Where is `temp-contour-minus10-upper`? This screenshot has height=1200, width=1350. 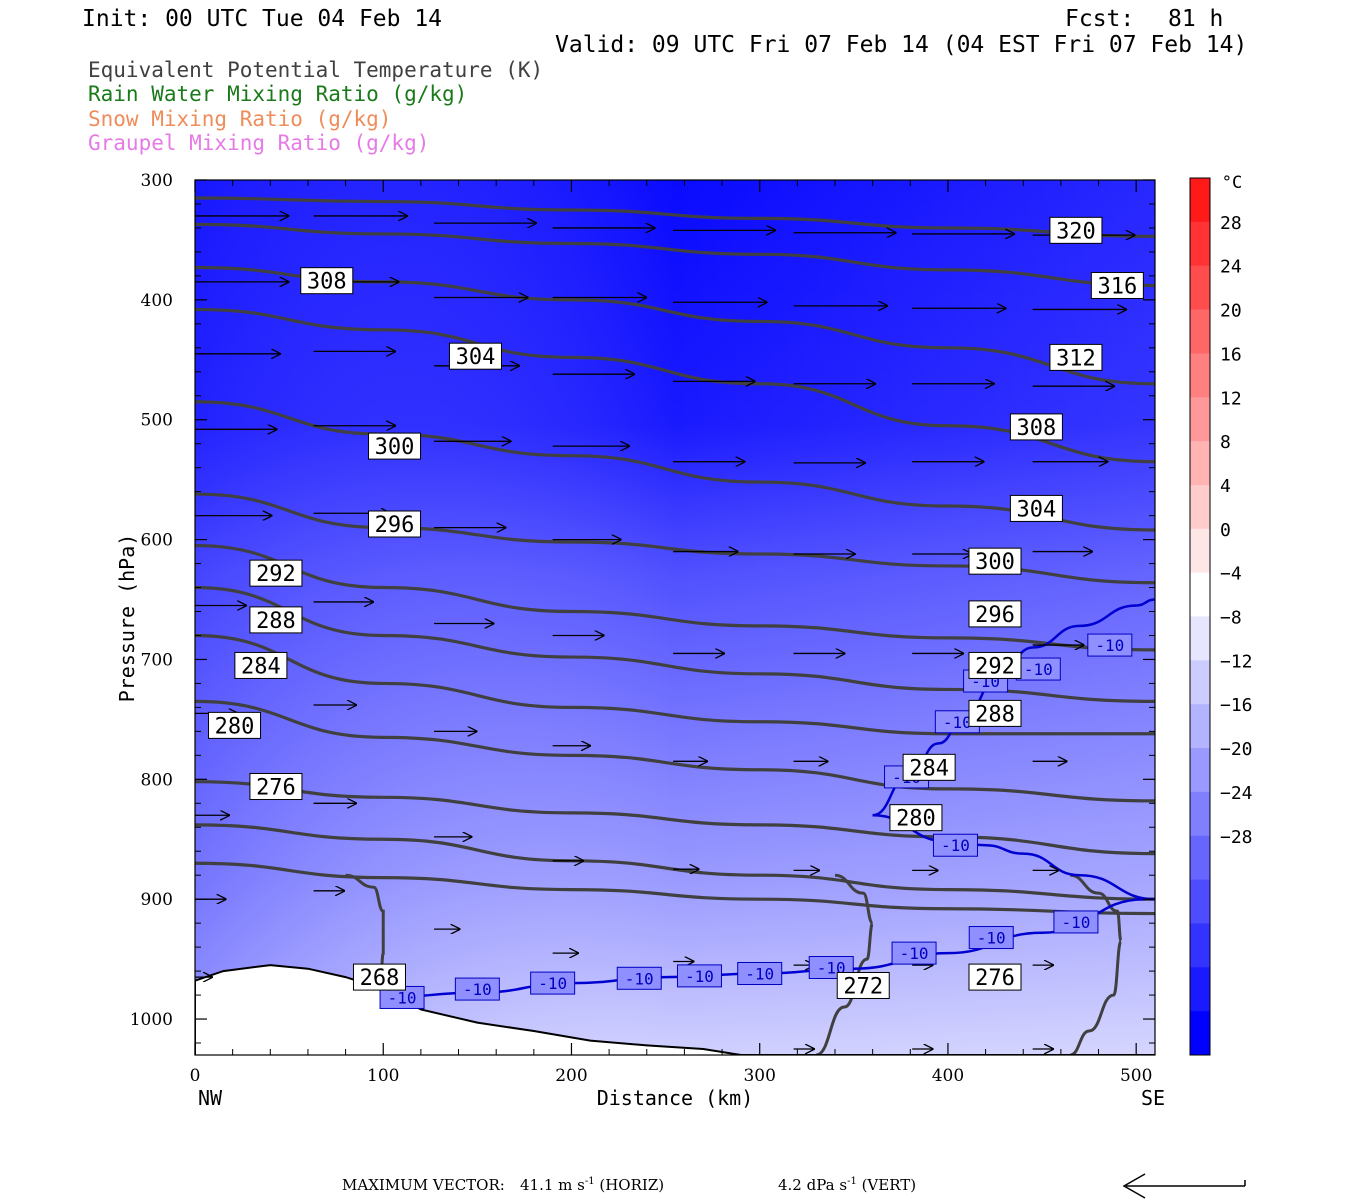
temp-contour-minus10-upper is located at coordinates (1013, 857).